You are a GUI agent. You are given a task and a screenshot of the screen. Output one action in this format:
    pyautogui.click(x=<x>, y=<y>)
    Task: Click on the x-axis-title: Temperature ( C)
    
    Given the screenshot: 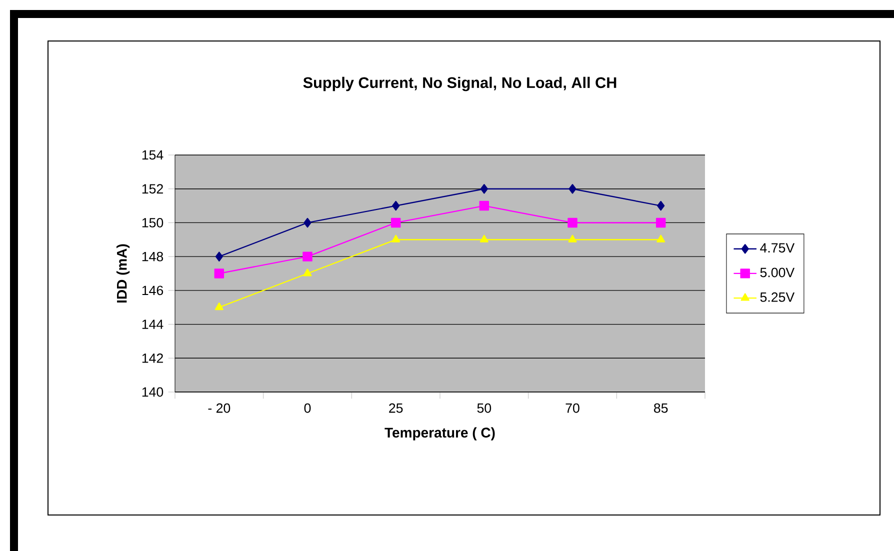 What is the action you would take?
    pyautogui.click(x=439, y=433)
    